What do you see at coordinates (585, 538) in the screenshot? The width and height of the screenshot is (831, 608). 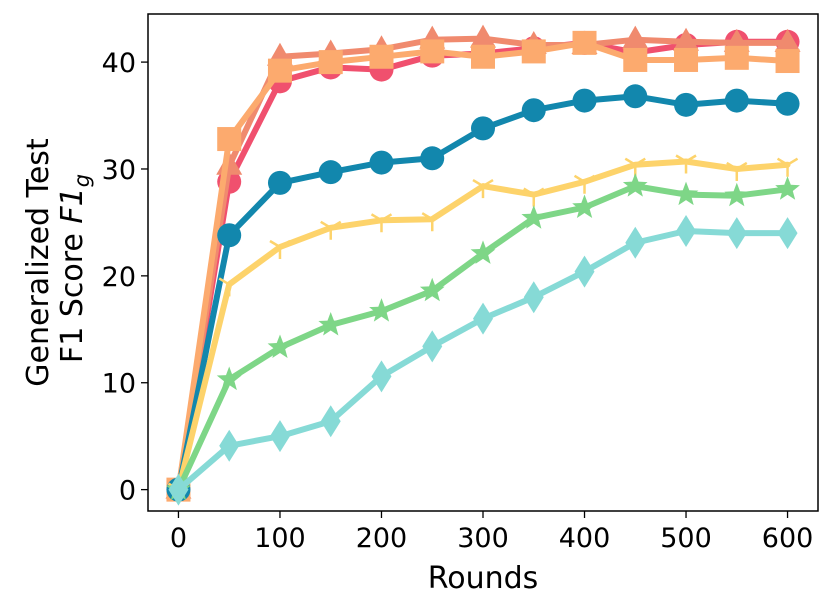 I see `x-tick-label: 400` at bounding box center [585, 538].